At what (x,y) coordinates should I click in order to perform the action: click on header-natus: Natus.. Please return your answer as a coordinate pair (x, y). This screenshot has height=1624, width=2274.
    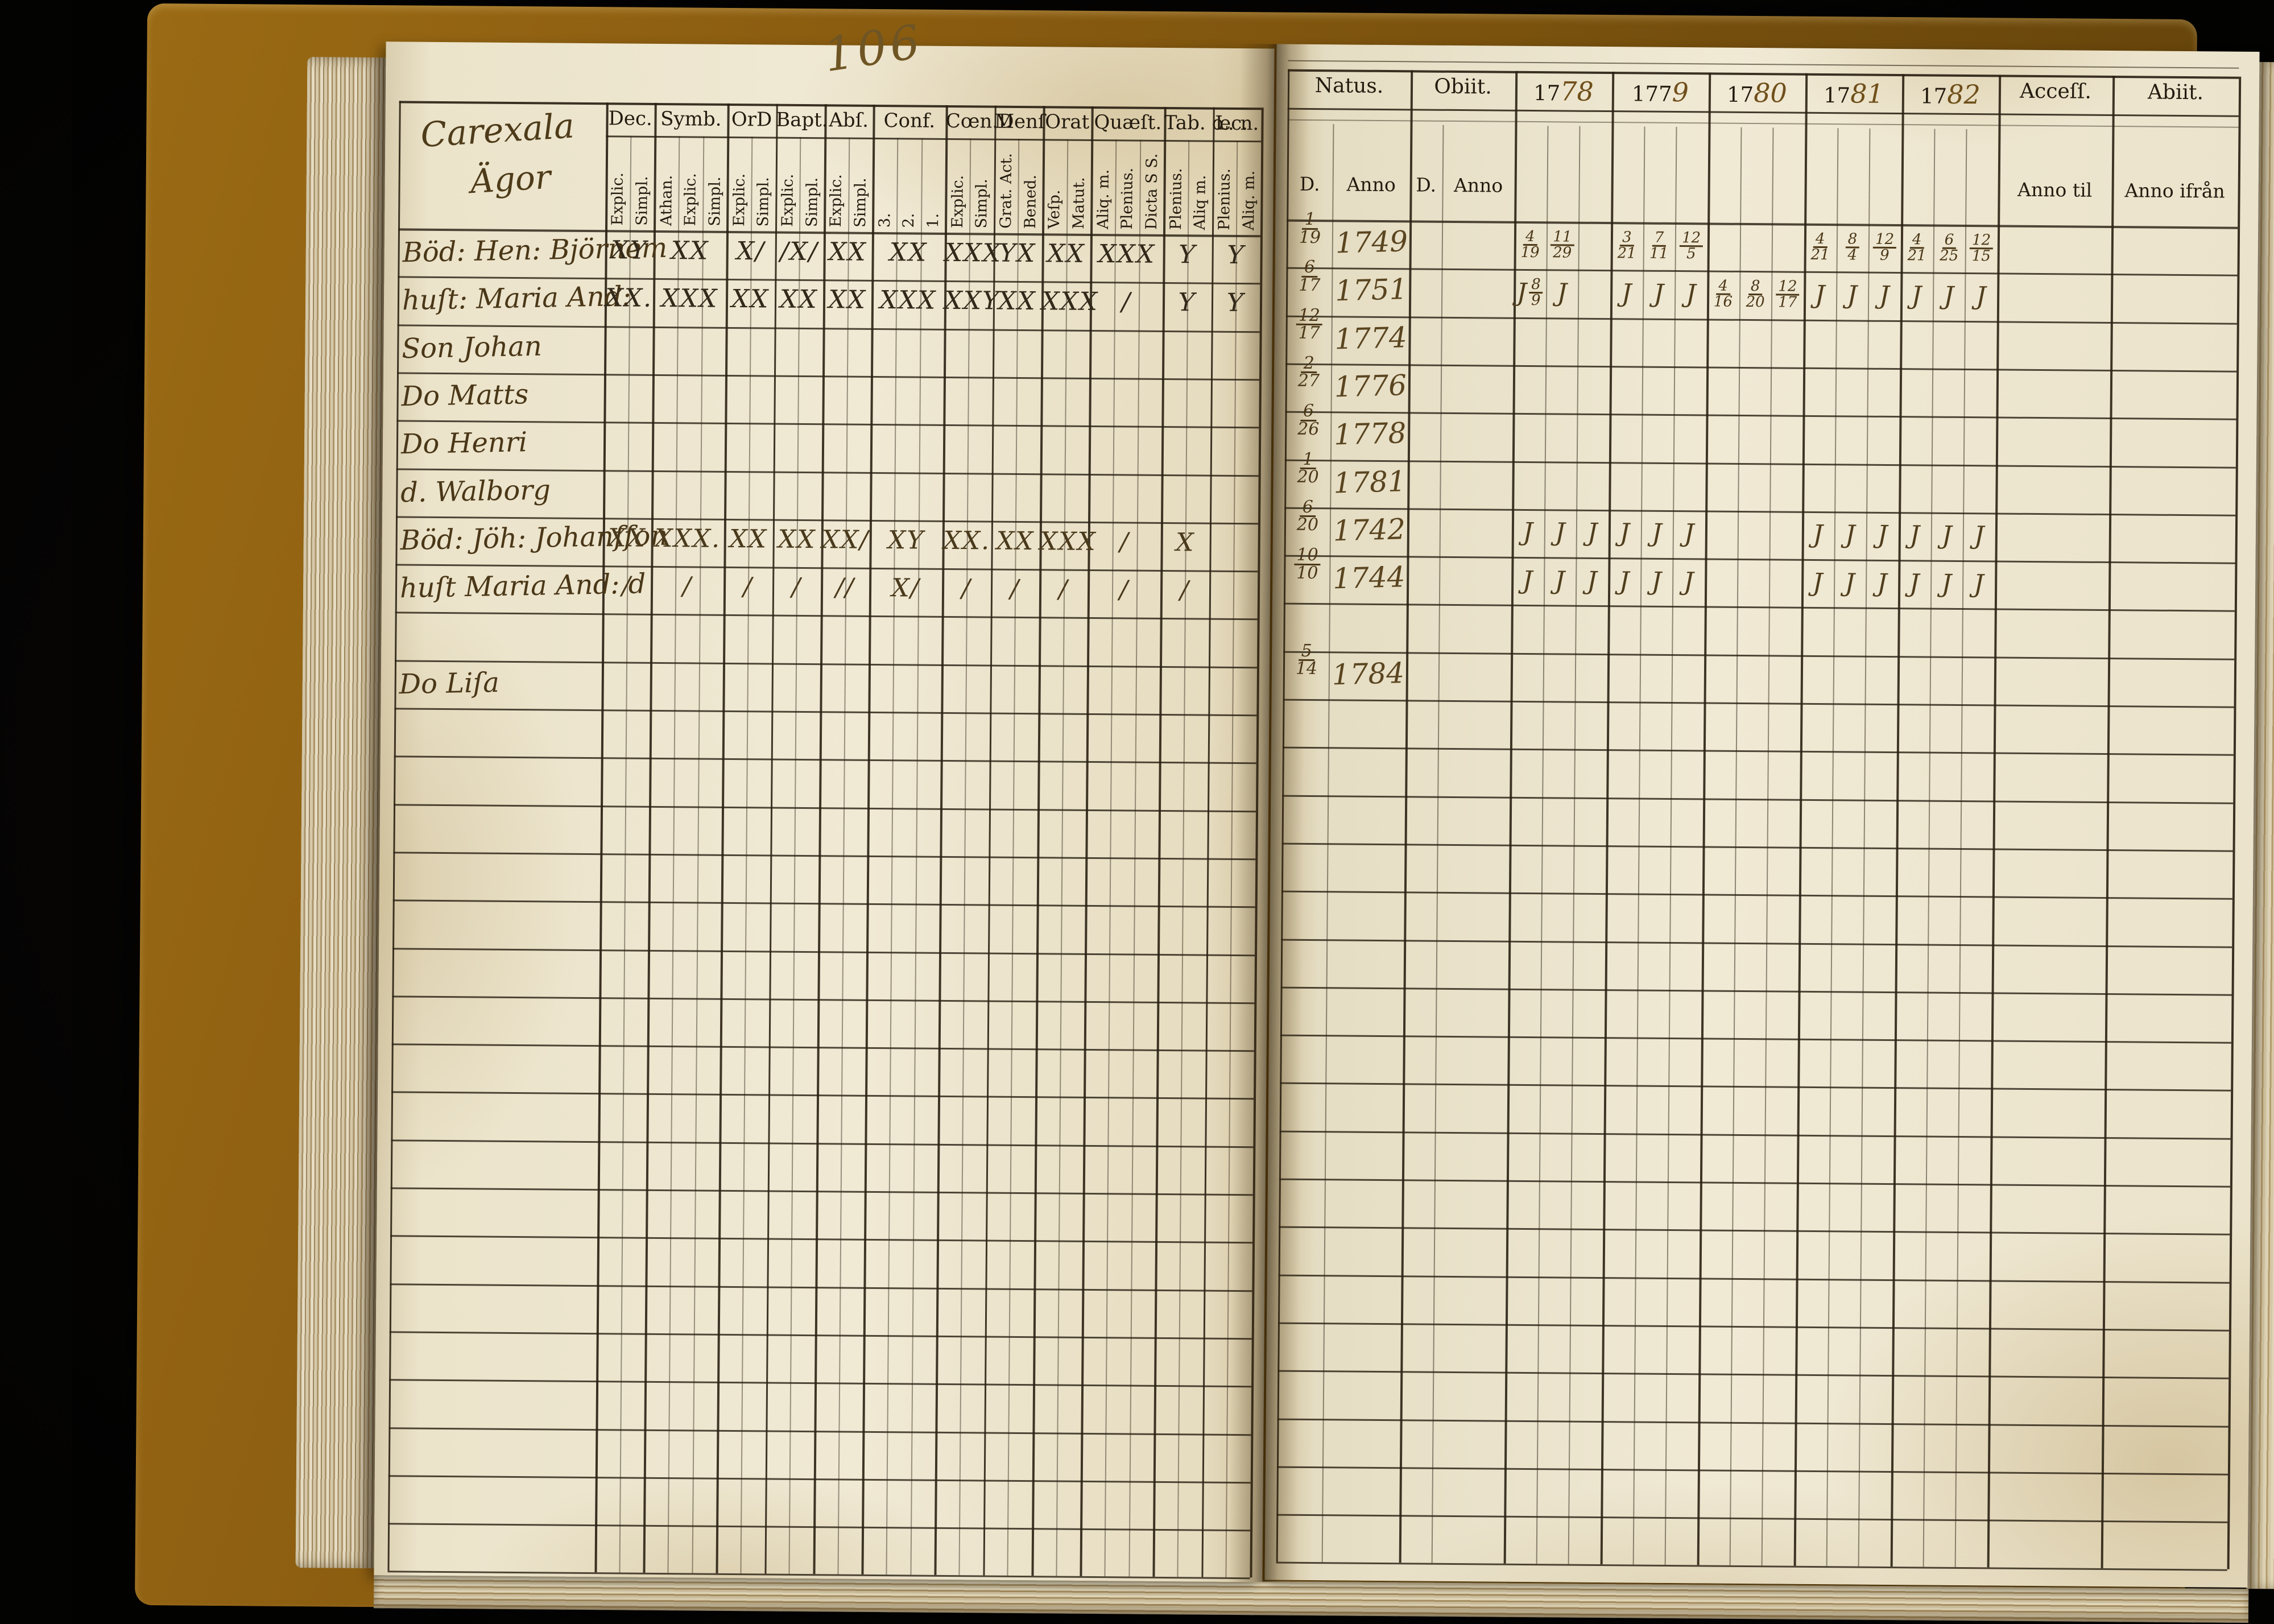
    Looking at the image, I should click on (1349, 86).